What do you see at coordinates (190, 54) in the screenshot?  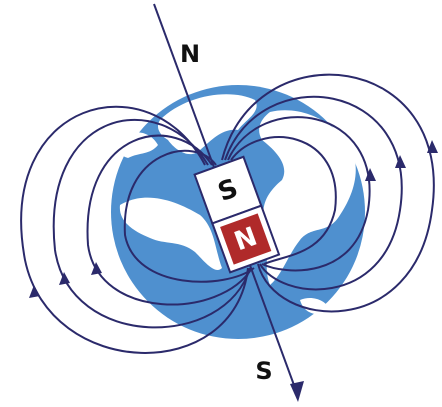 I see `axis-north-label: N` at bounding box center [190, 54].